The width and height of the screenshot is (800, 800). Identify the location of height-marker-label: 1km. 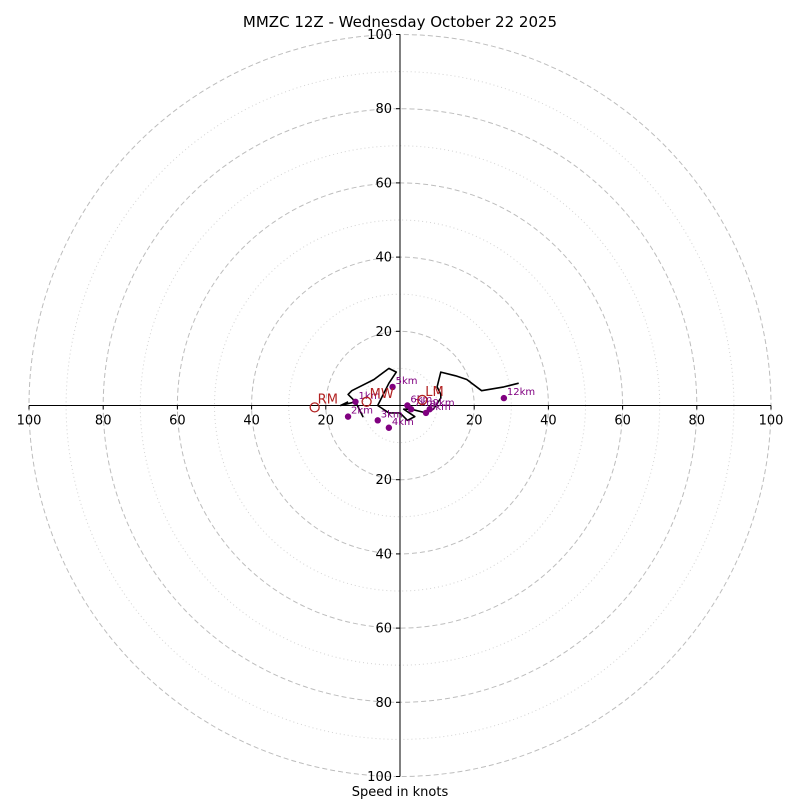
(369, 396).